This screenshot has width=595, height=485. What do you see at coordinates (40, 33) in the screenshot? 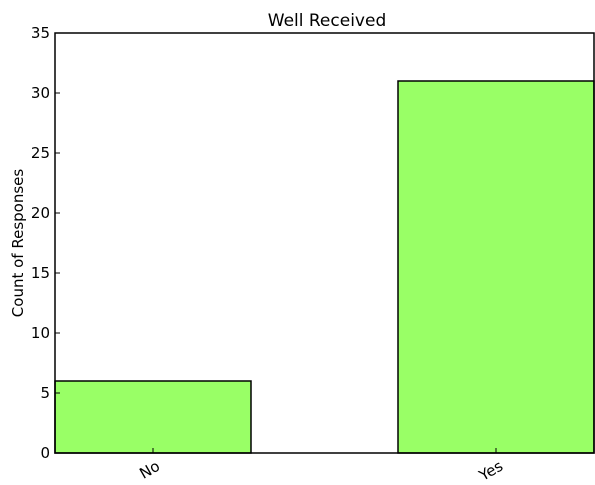
I see `y-tick-label: 35` at bounding box center [40, 33].